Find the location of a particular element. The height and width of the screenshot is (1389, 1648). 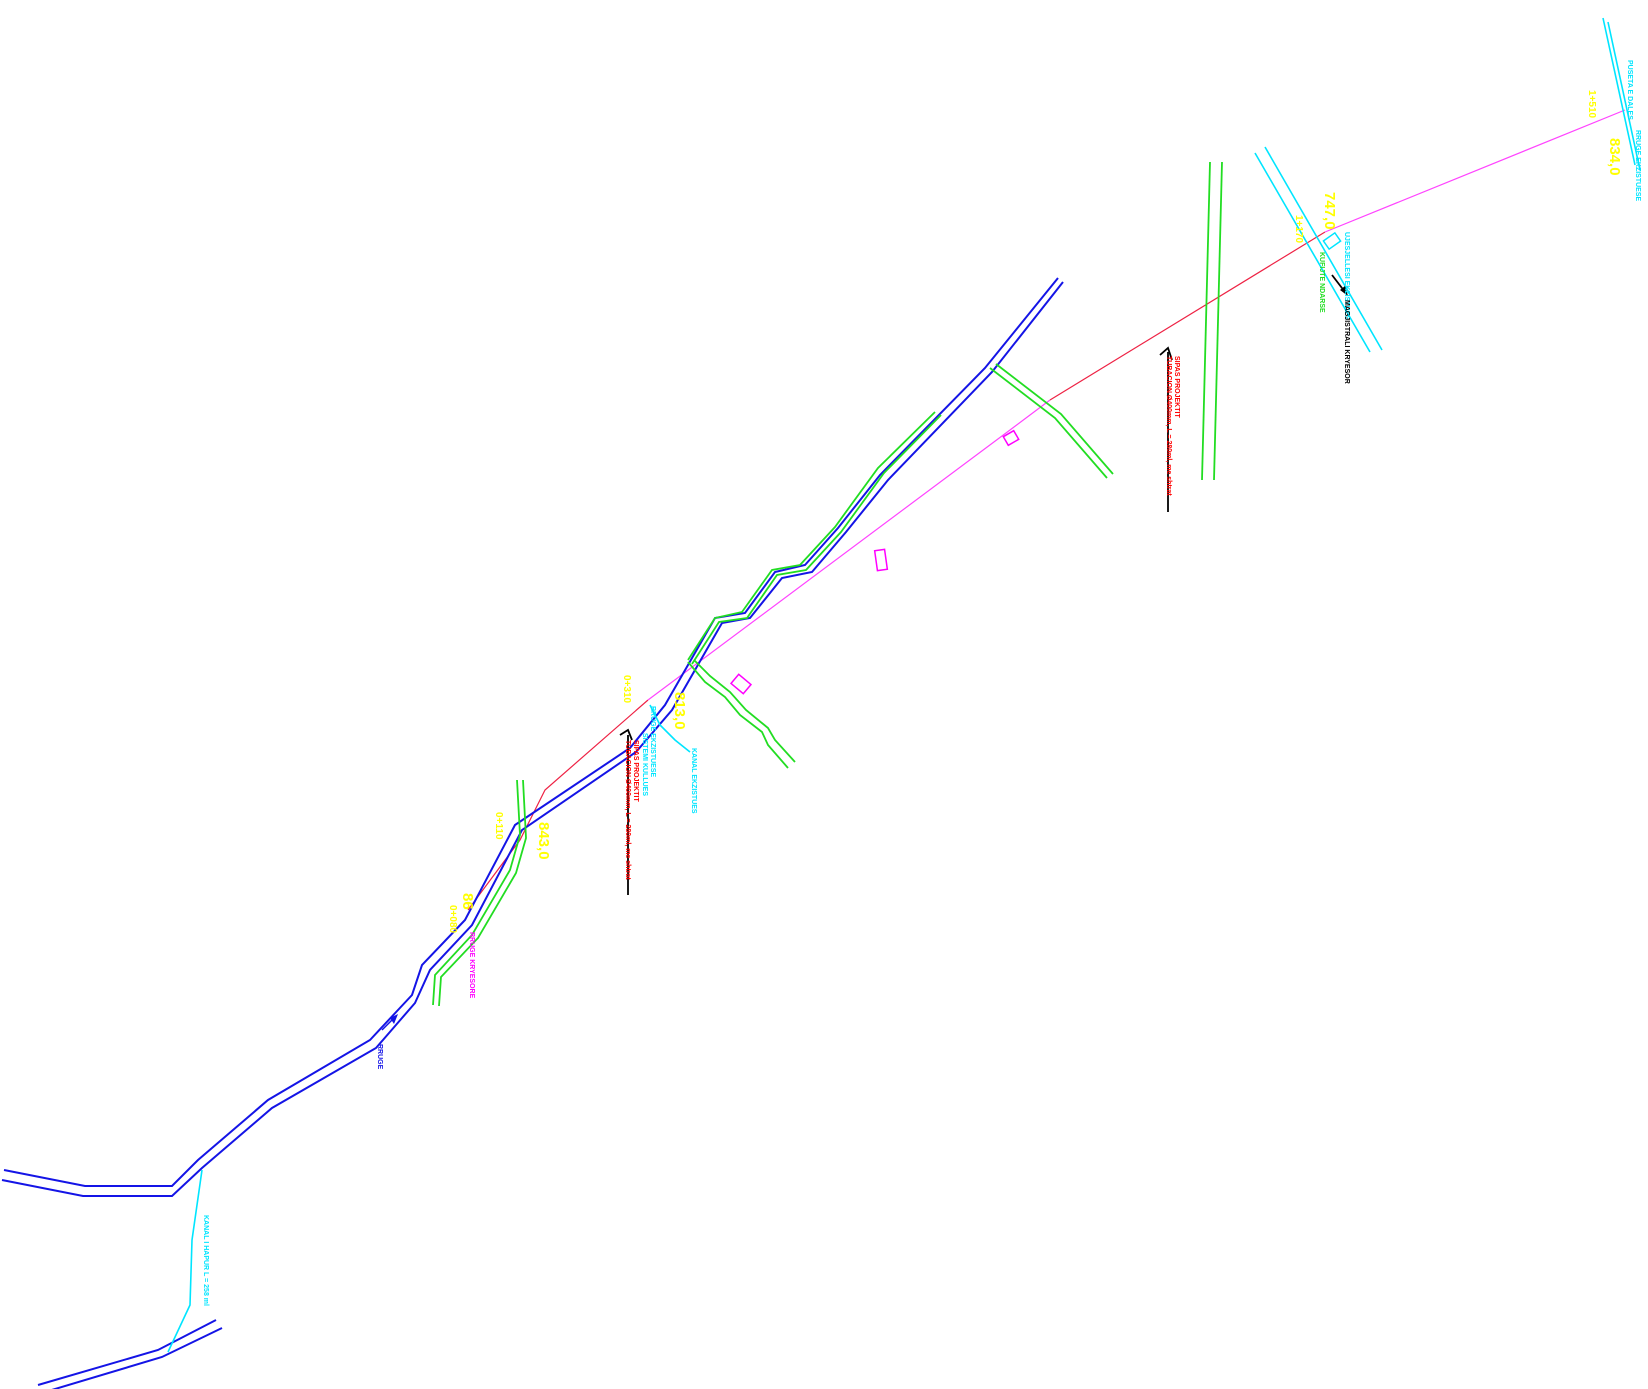

elevation-747: 747,0 is located at coordinates (1329, 211).